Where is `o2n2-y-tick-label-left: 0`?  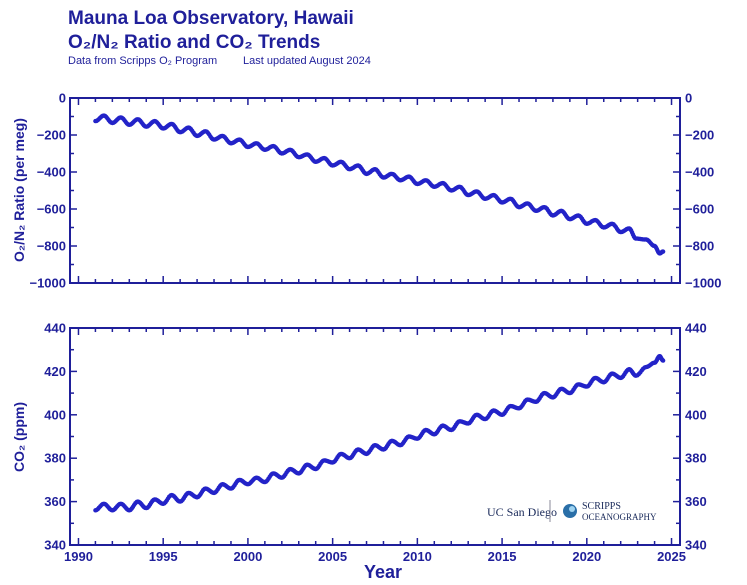 o2n2-y-tick-label-left: 0 is located at coordinates (62, 98).